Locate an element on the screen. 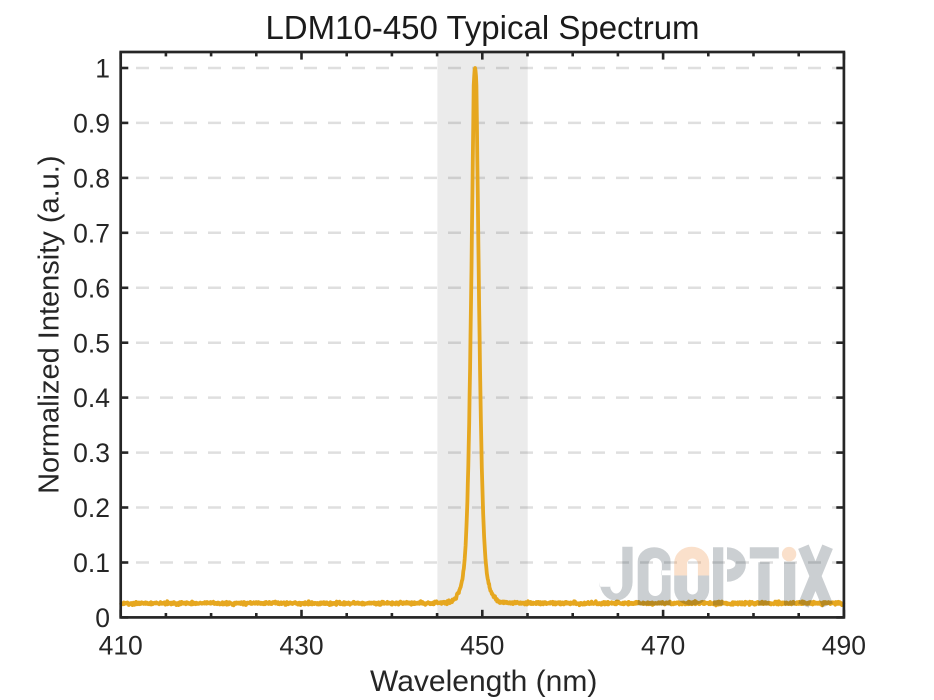 This screenshot has width=934, height=700. svg-text: 0.9 is located at coordinates (91, 124).